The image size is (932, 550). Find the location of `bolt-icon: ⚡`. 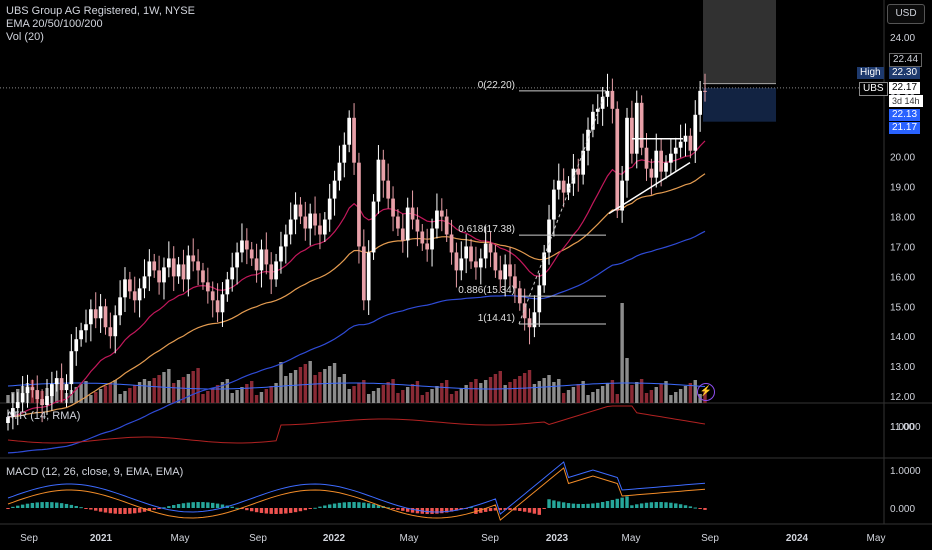

bolt-icon: ⚡ is located at coordinates (706, 392).